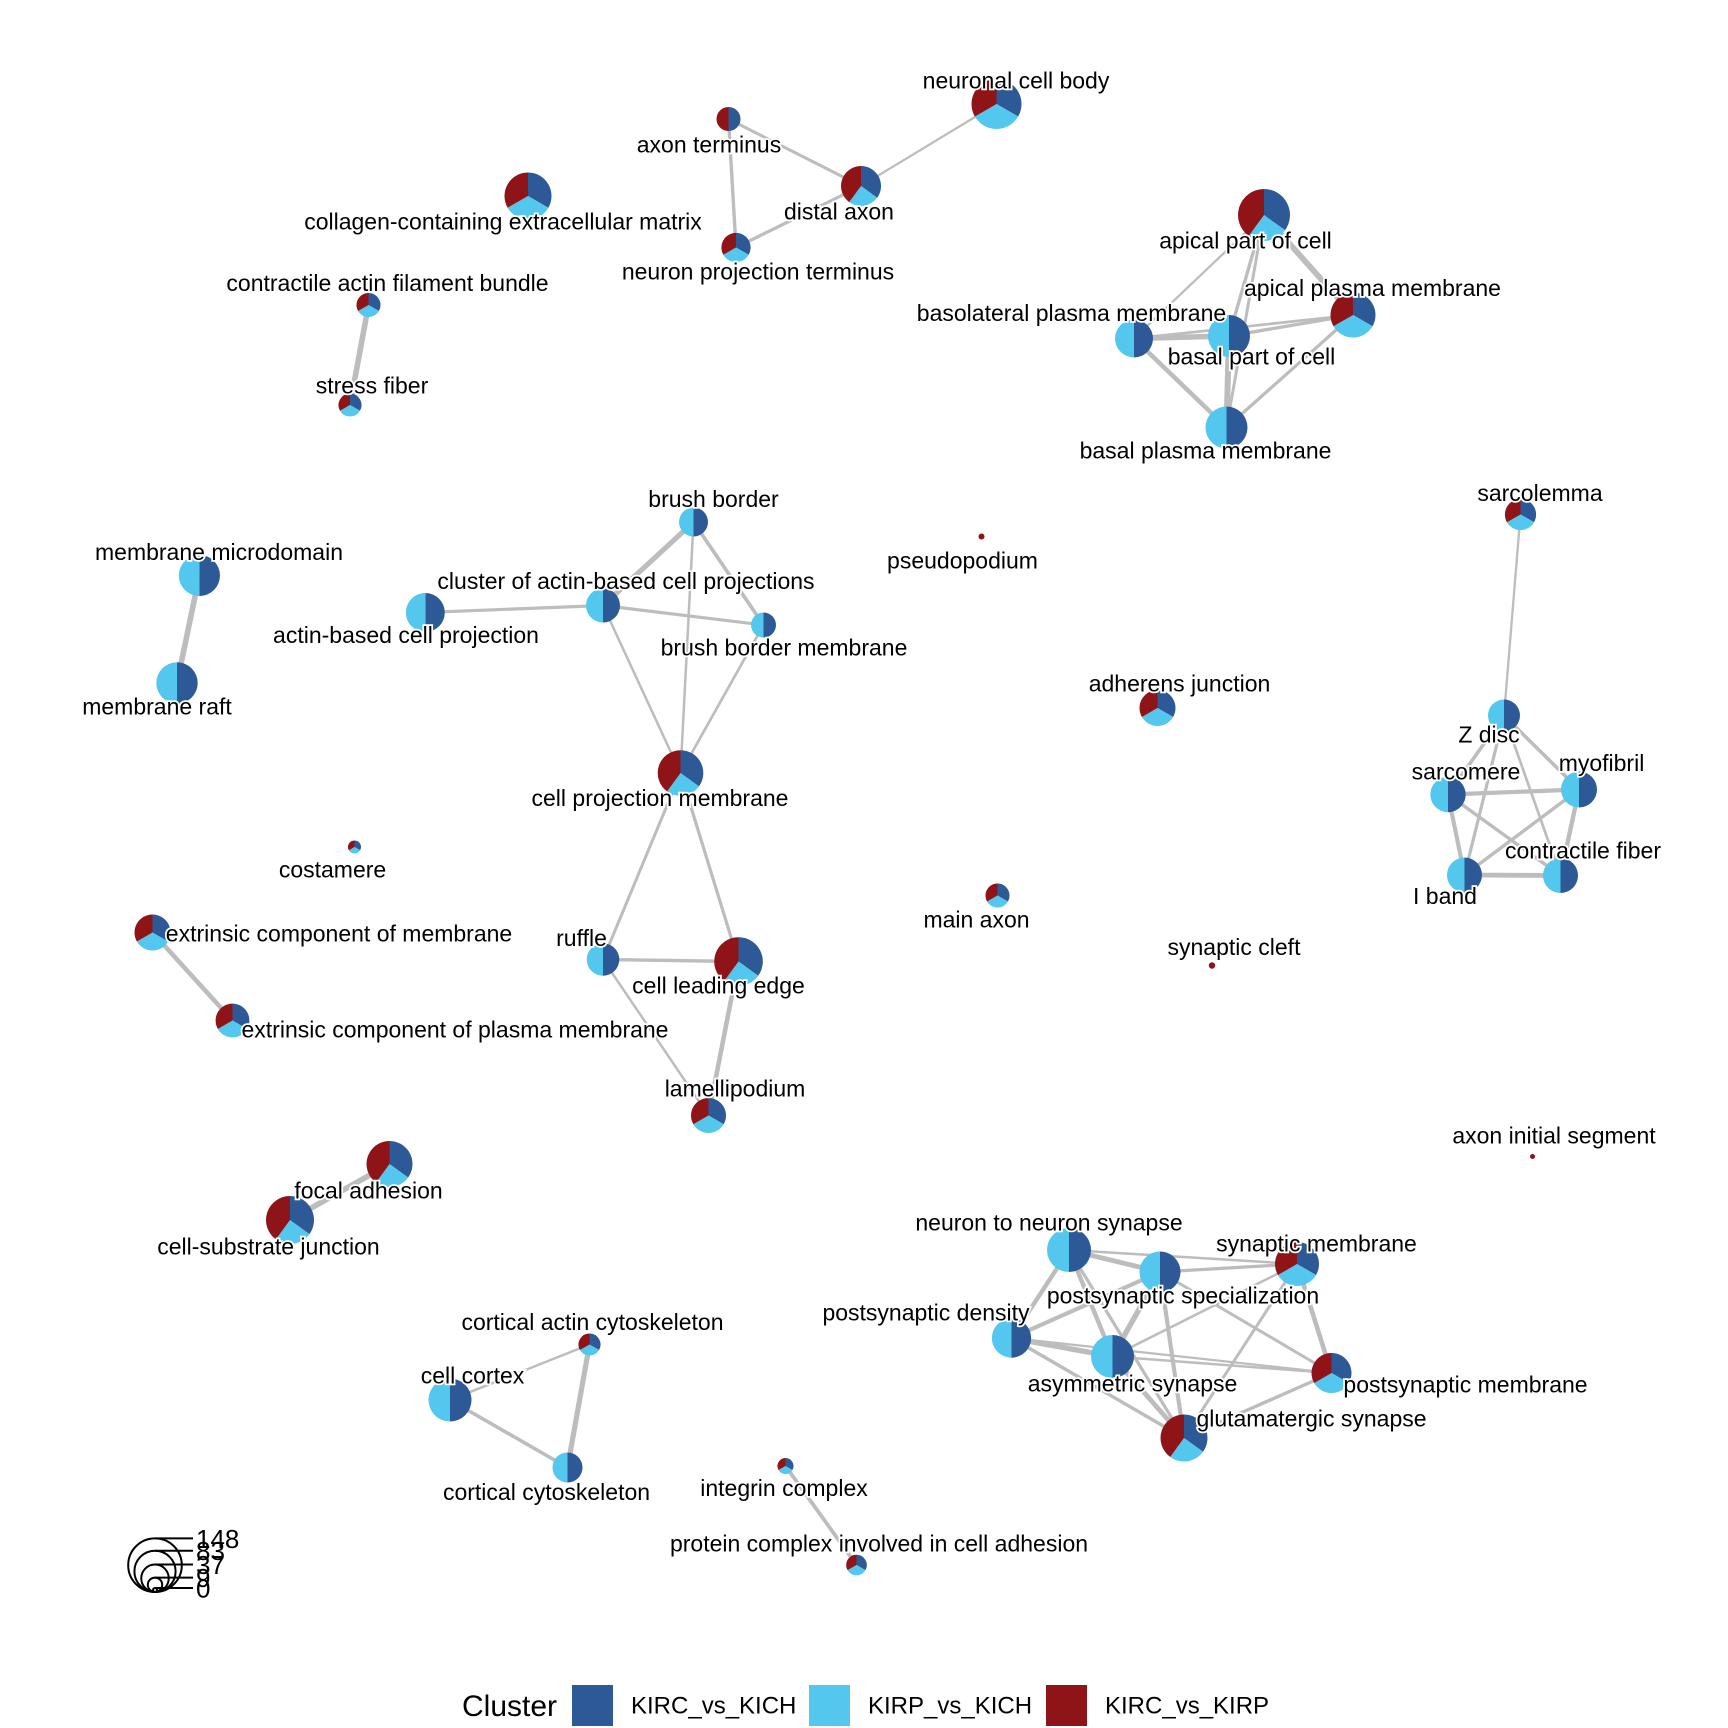 The image size is (1728, 1728). Describe the element at coordinates (839, 211) in the screenshot. I see `svg-text: distal axon` at that location.